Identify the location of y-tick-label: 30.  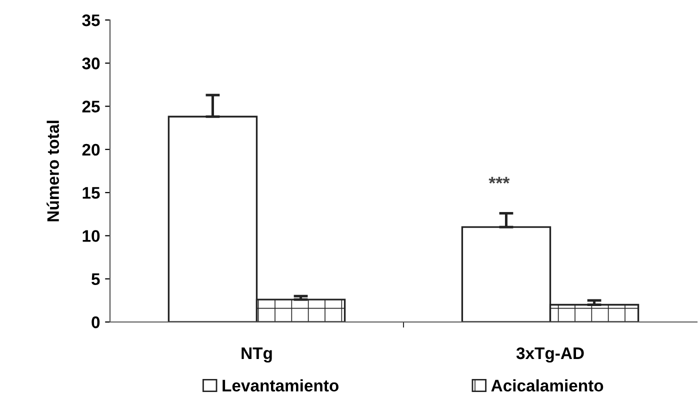
(91, 64).